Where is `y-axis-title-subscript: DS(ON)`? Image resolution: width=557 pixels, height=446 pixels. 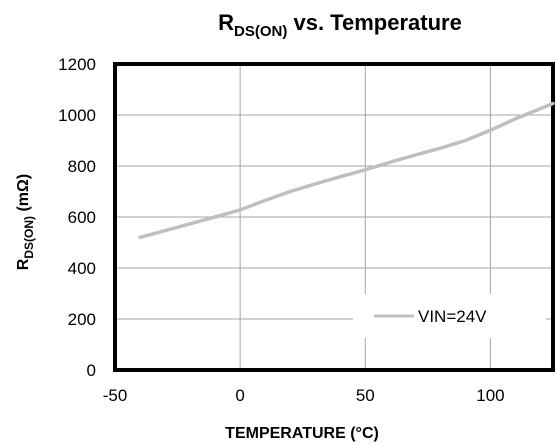
y-axis-title-subscript: DS(ON) is located at coordinates (29, 237).